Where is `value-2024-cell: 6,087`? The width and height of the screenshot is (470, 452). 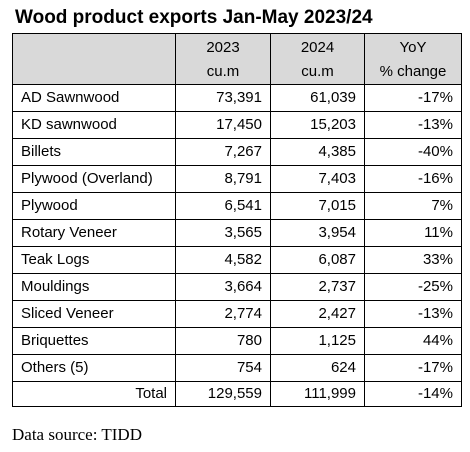
value-2024-cell: 6,087 is located at coordinates (317, 260).